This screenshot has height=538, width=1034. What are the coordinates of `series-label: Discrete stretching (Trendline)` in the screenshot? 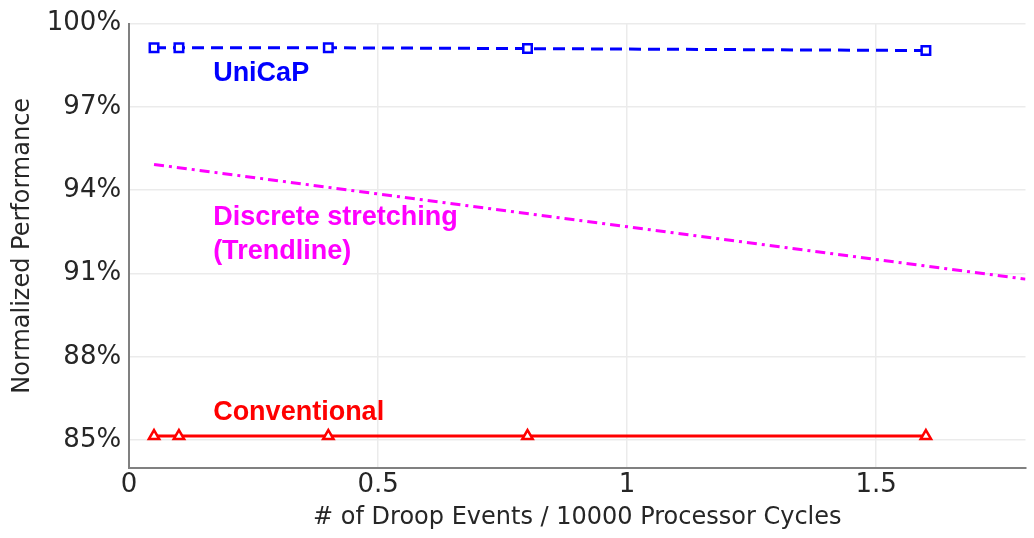 It's located at (335, 233).